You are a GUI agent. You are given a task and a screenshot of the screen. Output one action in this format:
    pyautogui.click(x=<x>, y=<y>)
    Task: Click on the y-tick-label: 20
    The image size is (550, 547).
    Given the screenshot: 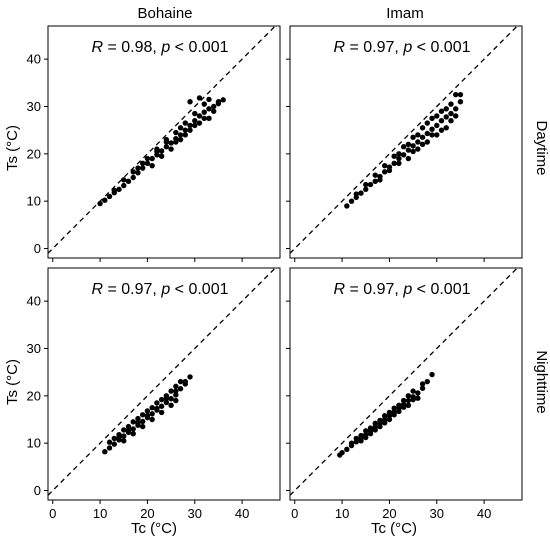 What is the action you would take?
    pyautogui.click(x=34, y=395)
    